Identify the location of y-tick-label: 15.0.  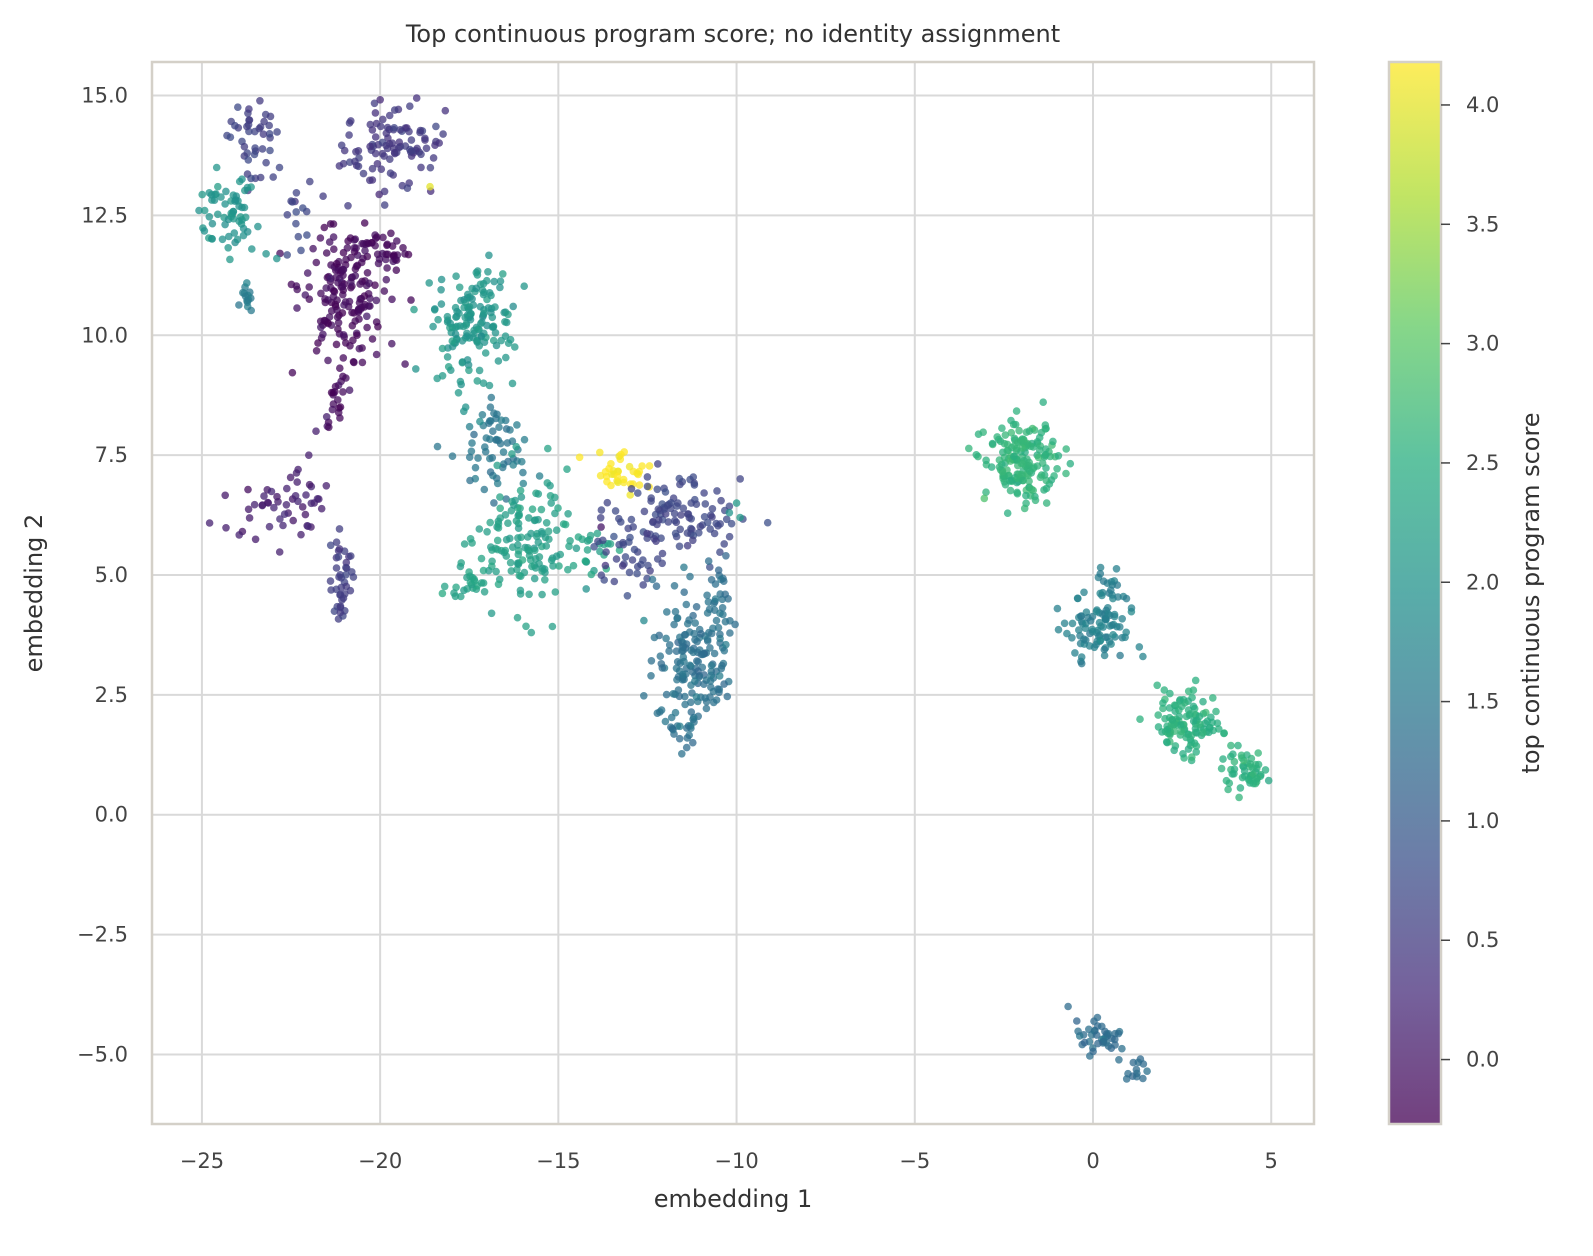
(104, 96).